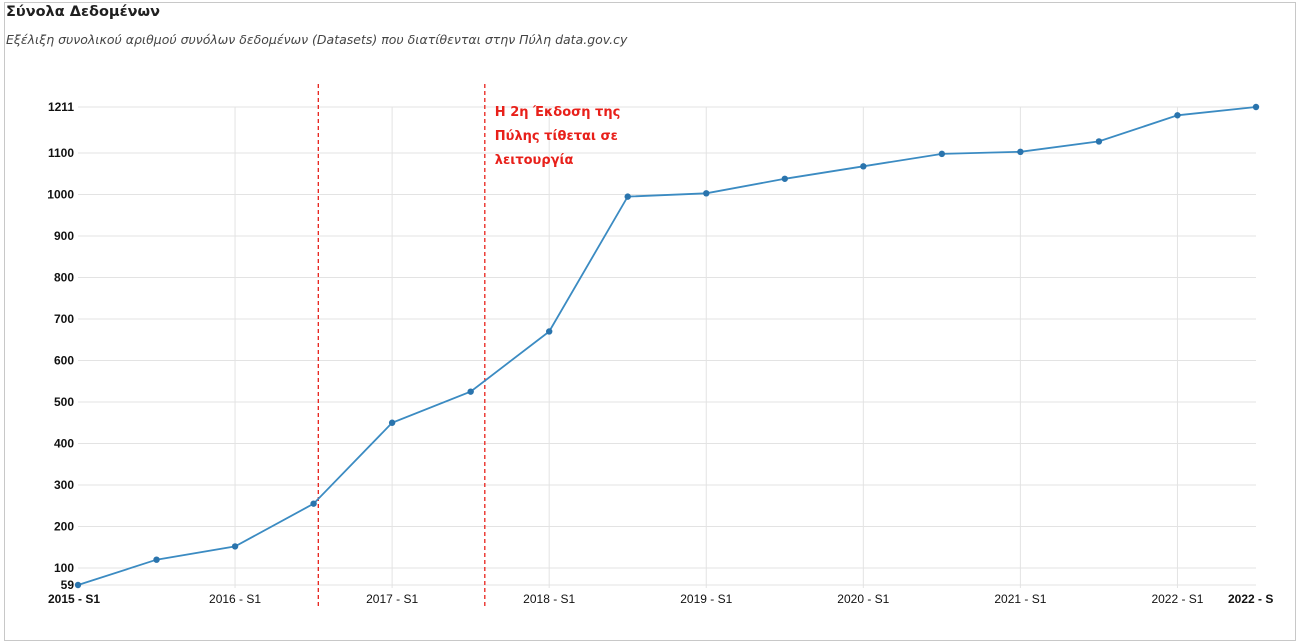 The image size is (1300, 643). What do you see at coordinates (534, 160) in the screenshot?
I see `milestone-annotation-line: λειτουργία` at bounding box center [534, 160].